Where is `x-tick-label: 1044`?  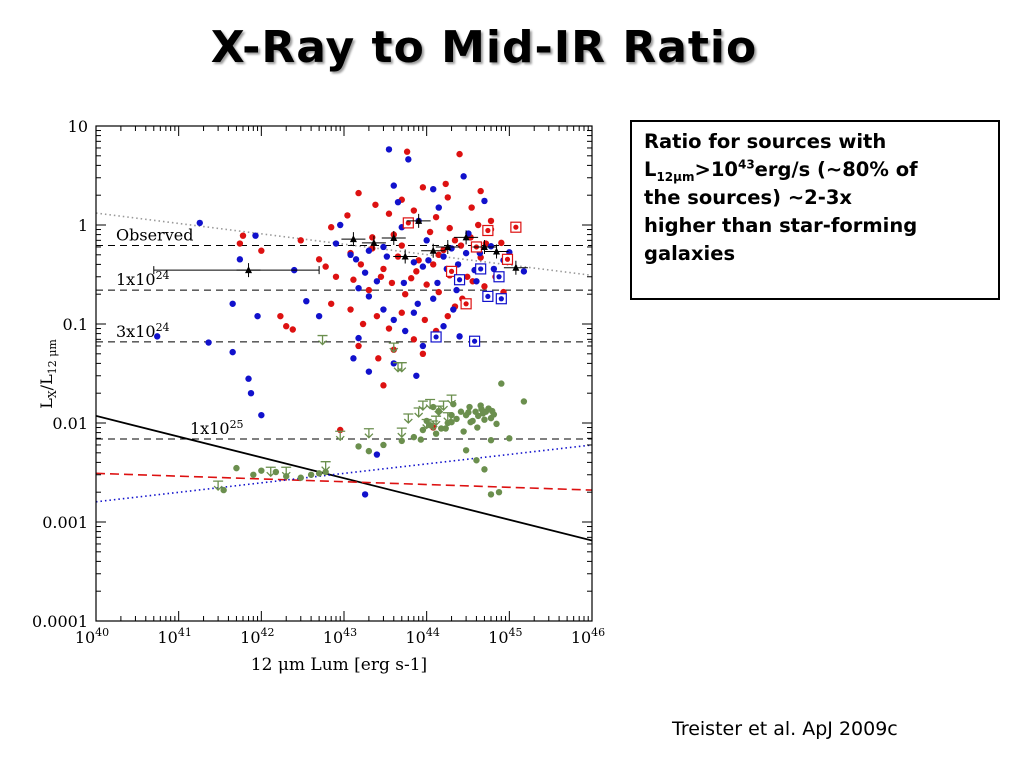
x-tick-label: 1044 is located at coordinates (422, 636).